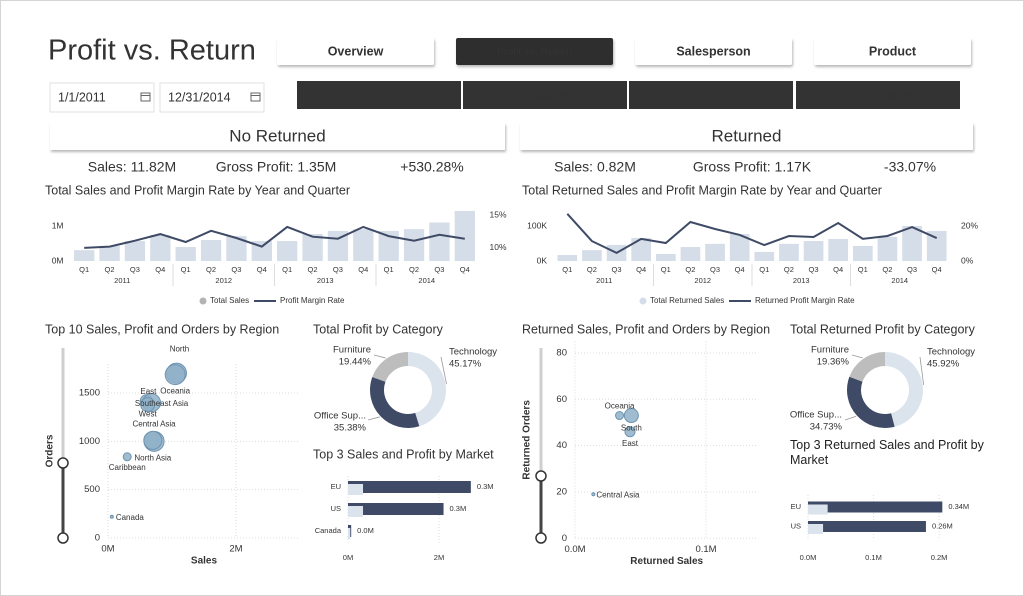  I want to click on y-tick-label: 0, so click(97, 538).